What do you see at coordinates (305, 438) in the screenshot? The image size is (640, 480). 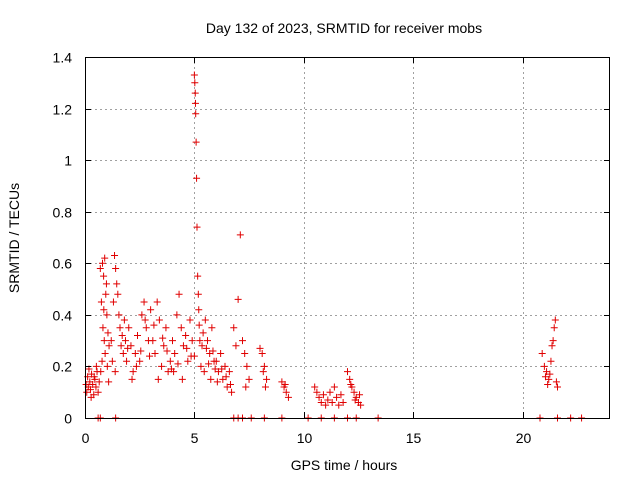 I see `x-tick-label: 10` at bounding box center [305, 438].